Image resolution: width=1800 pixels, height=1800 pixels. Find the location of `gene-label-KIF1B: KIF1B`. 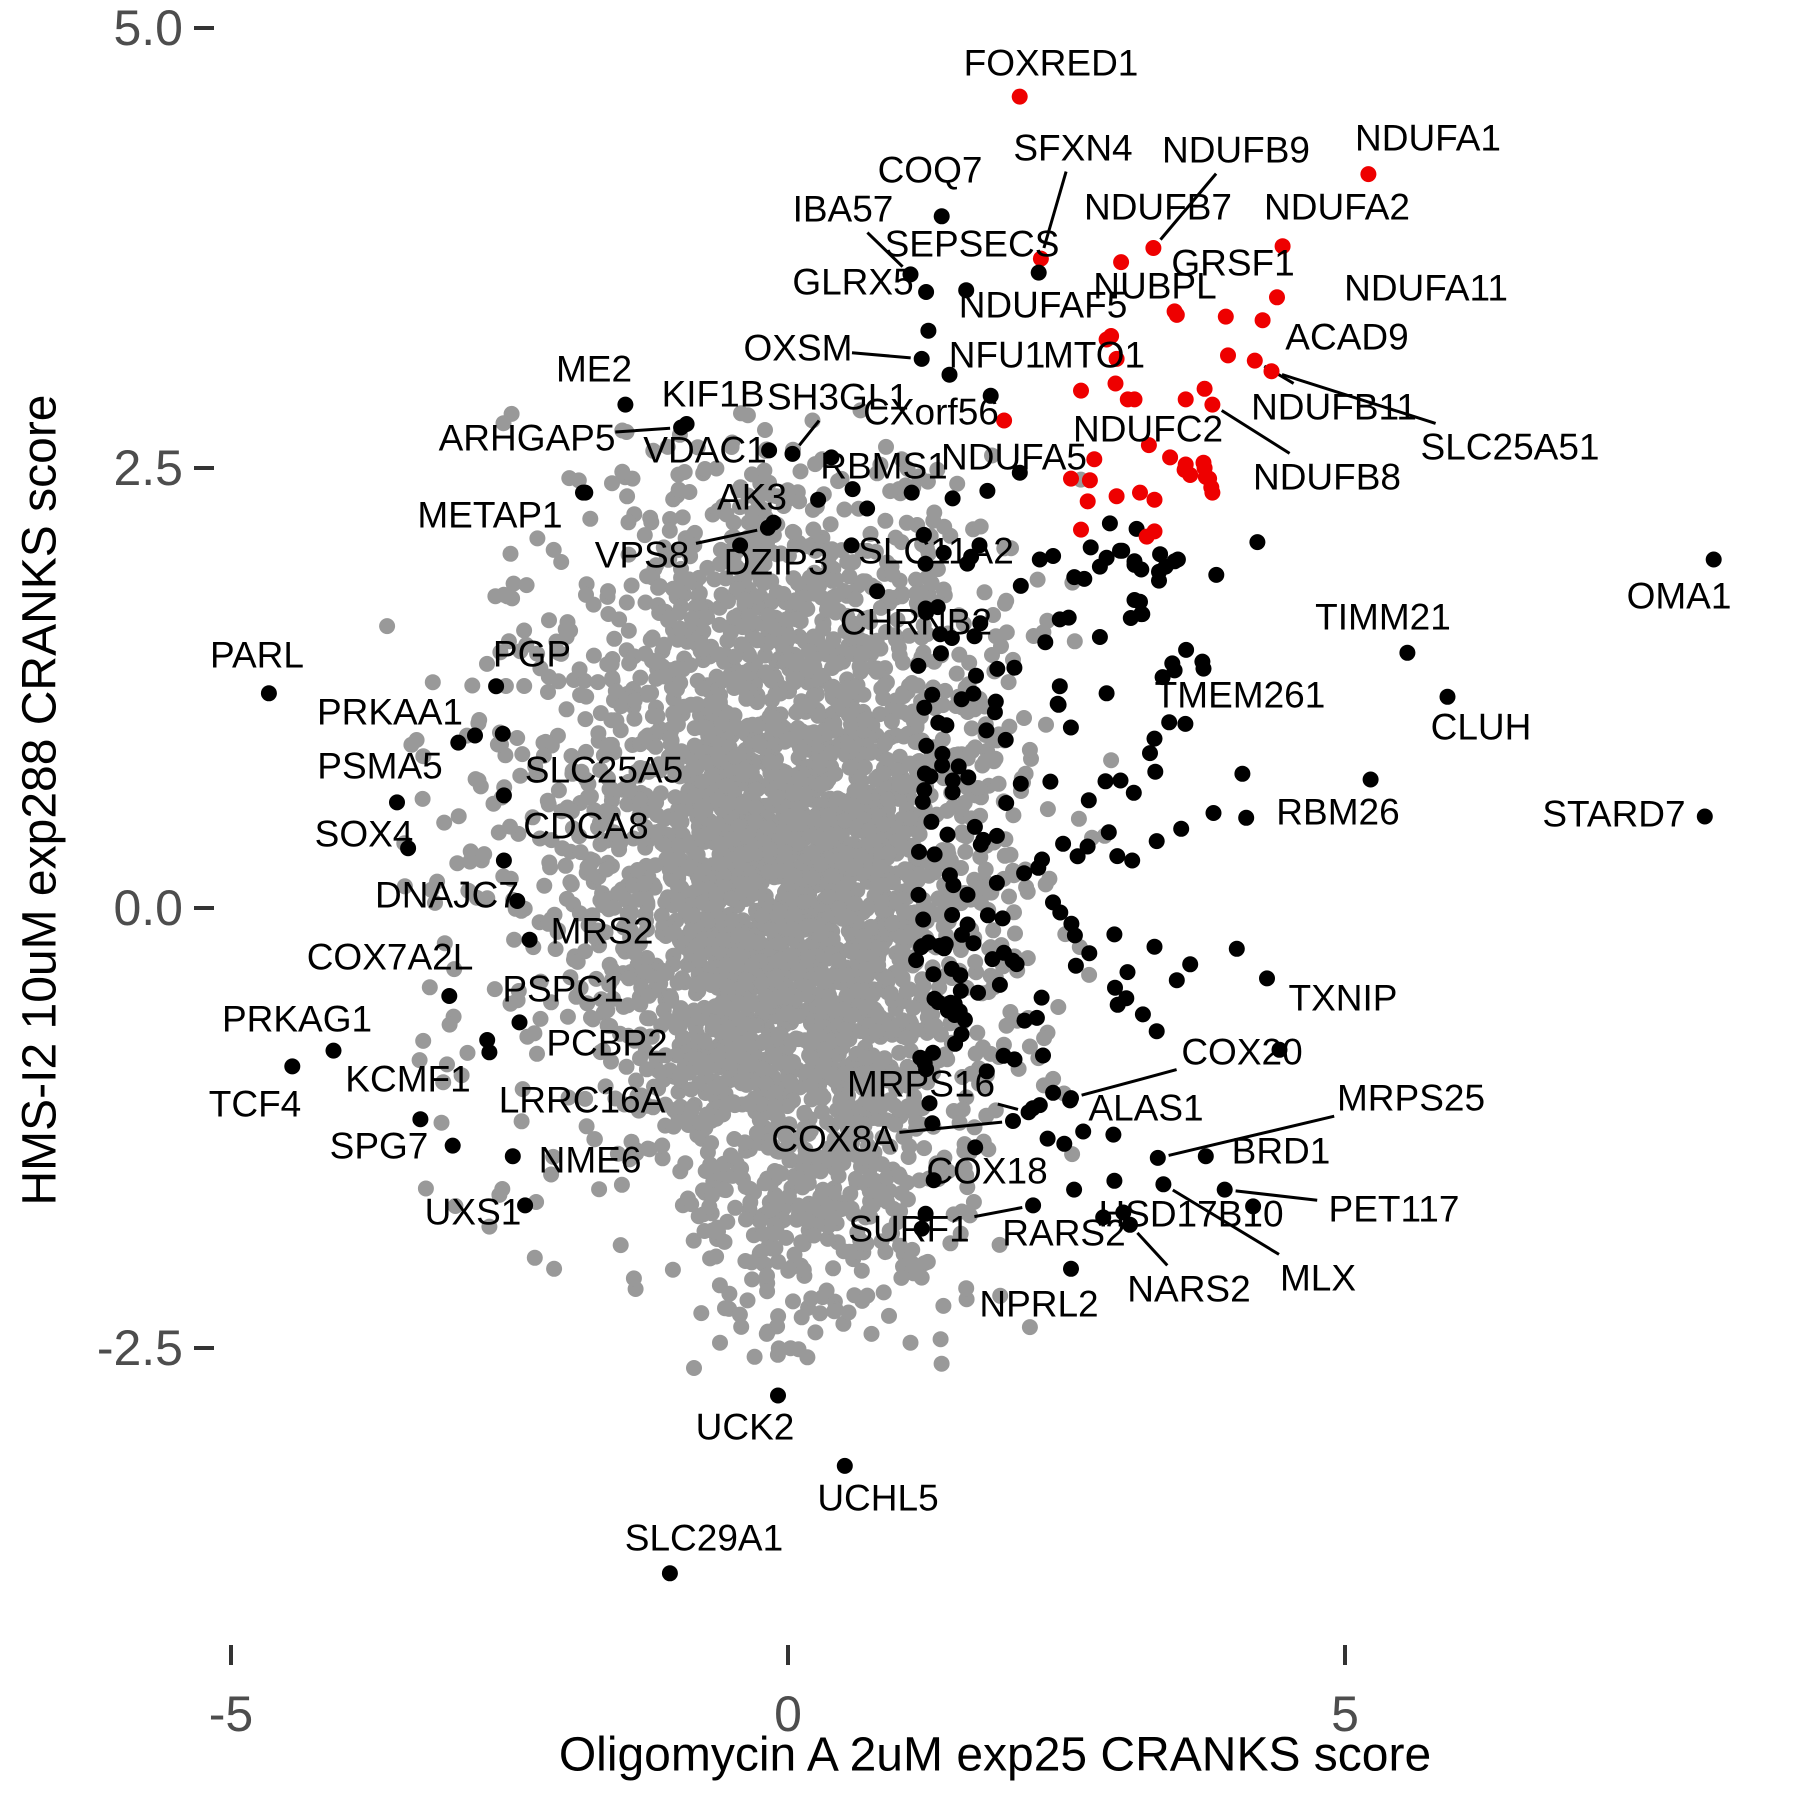

gene-label-KIF1B: KIF1B is located at coordinates (713, 394).